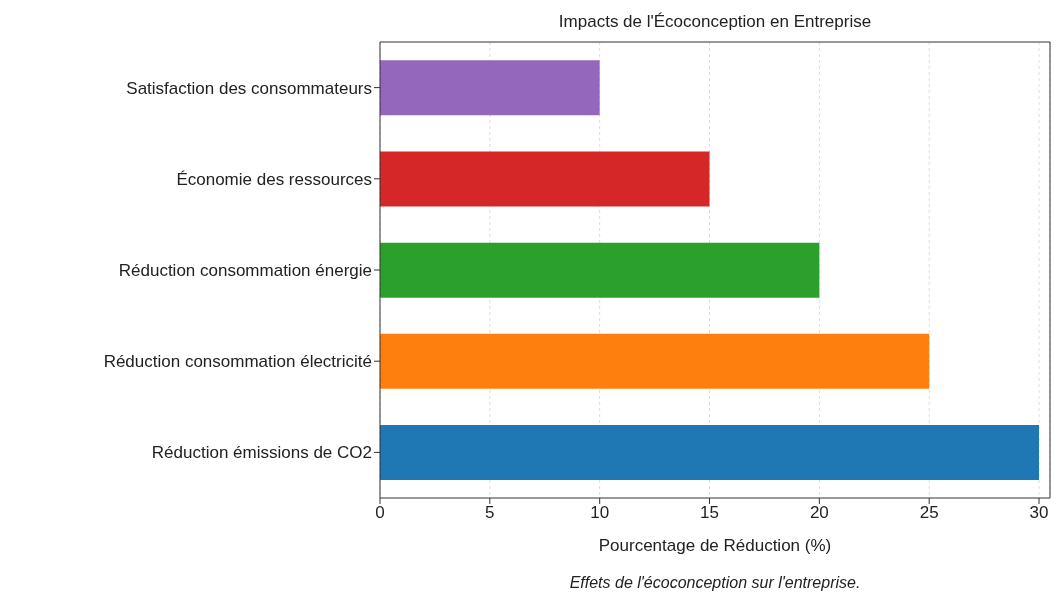 This screenshot has height=597, width=1064. I want to click on y-tick-label: Réduction émissions de CO2, so click(261, 453).